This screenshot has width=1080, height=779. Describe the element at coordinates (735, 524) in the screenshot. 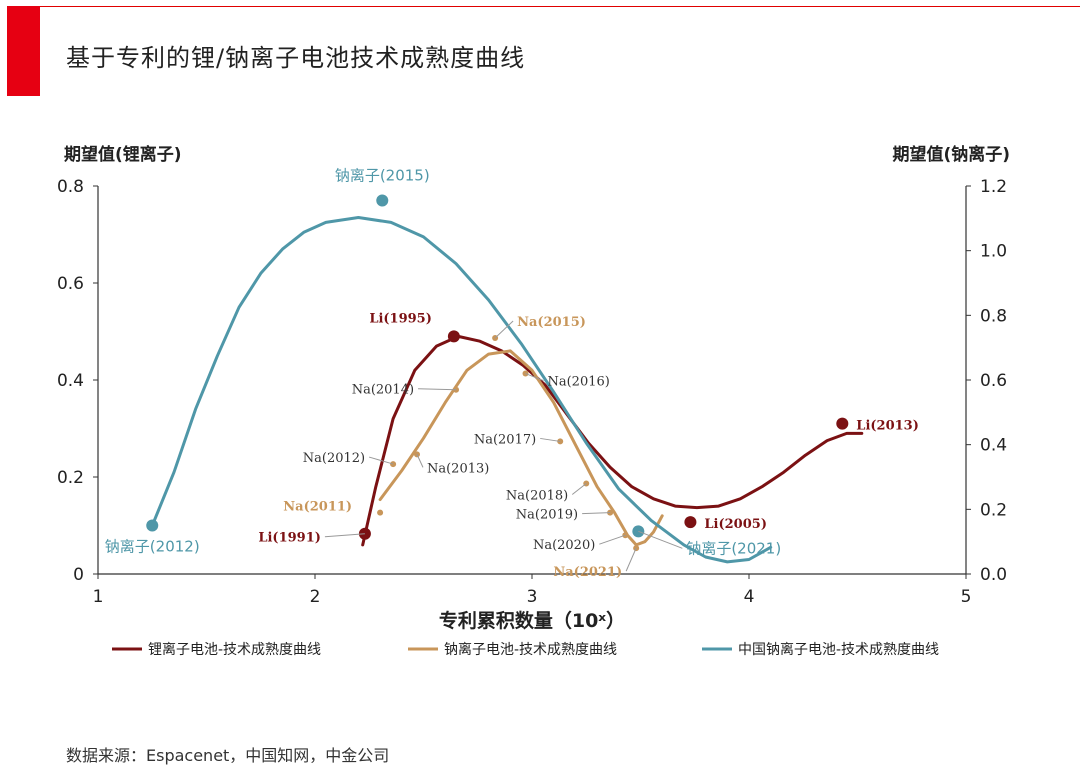

I see `point-label: Li(2005)` at that location.